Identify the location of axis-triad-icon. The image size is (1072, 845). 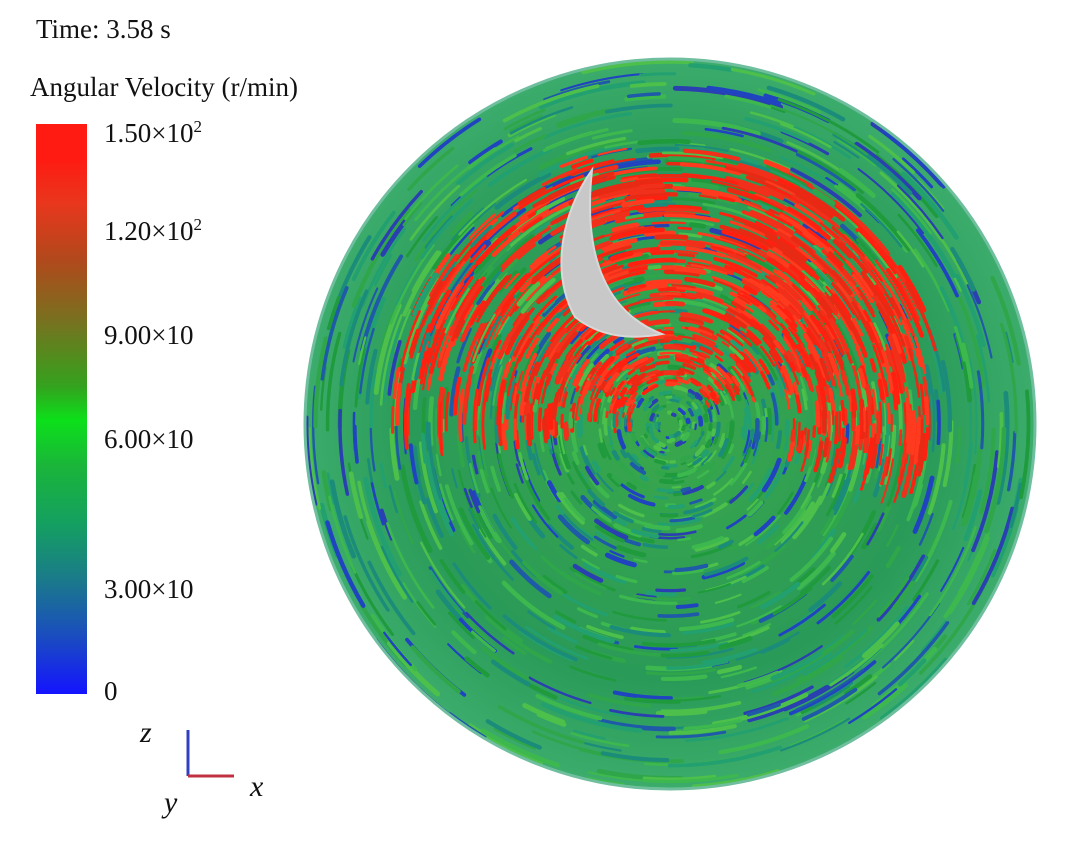
(210, 754).